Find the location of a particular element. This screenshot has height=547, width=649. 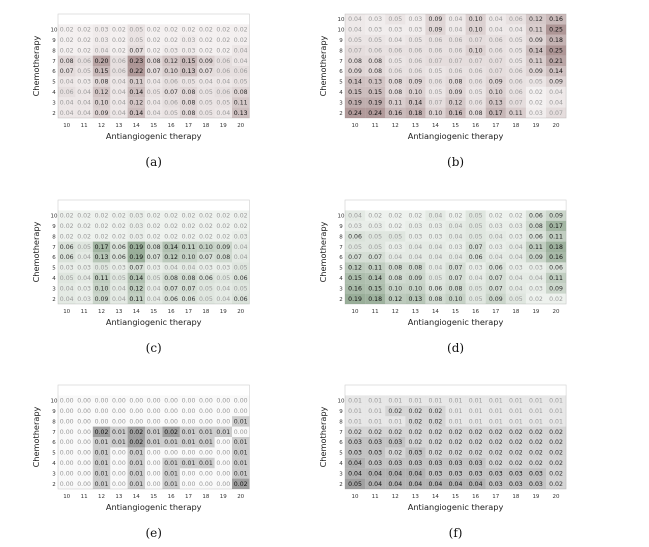

cell-value: 0.24 is located at coordinates (375, 113).